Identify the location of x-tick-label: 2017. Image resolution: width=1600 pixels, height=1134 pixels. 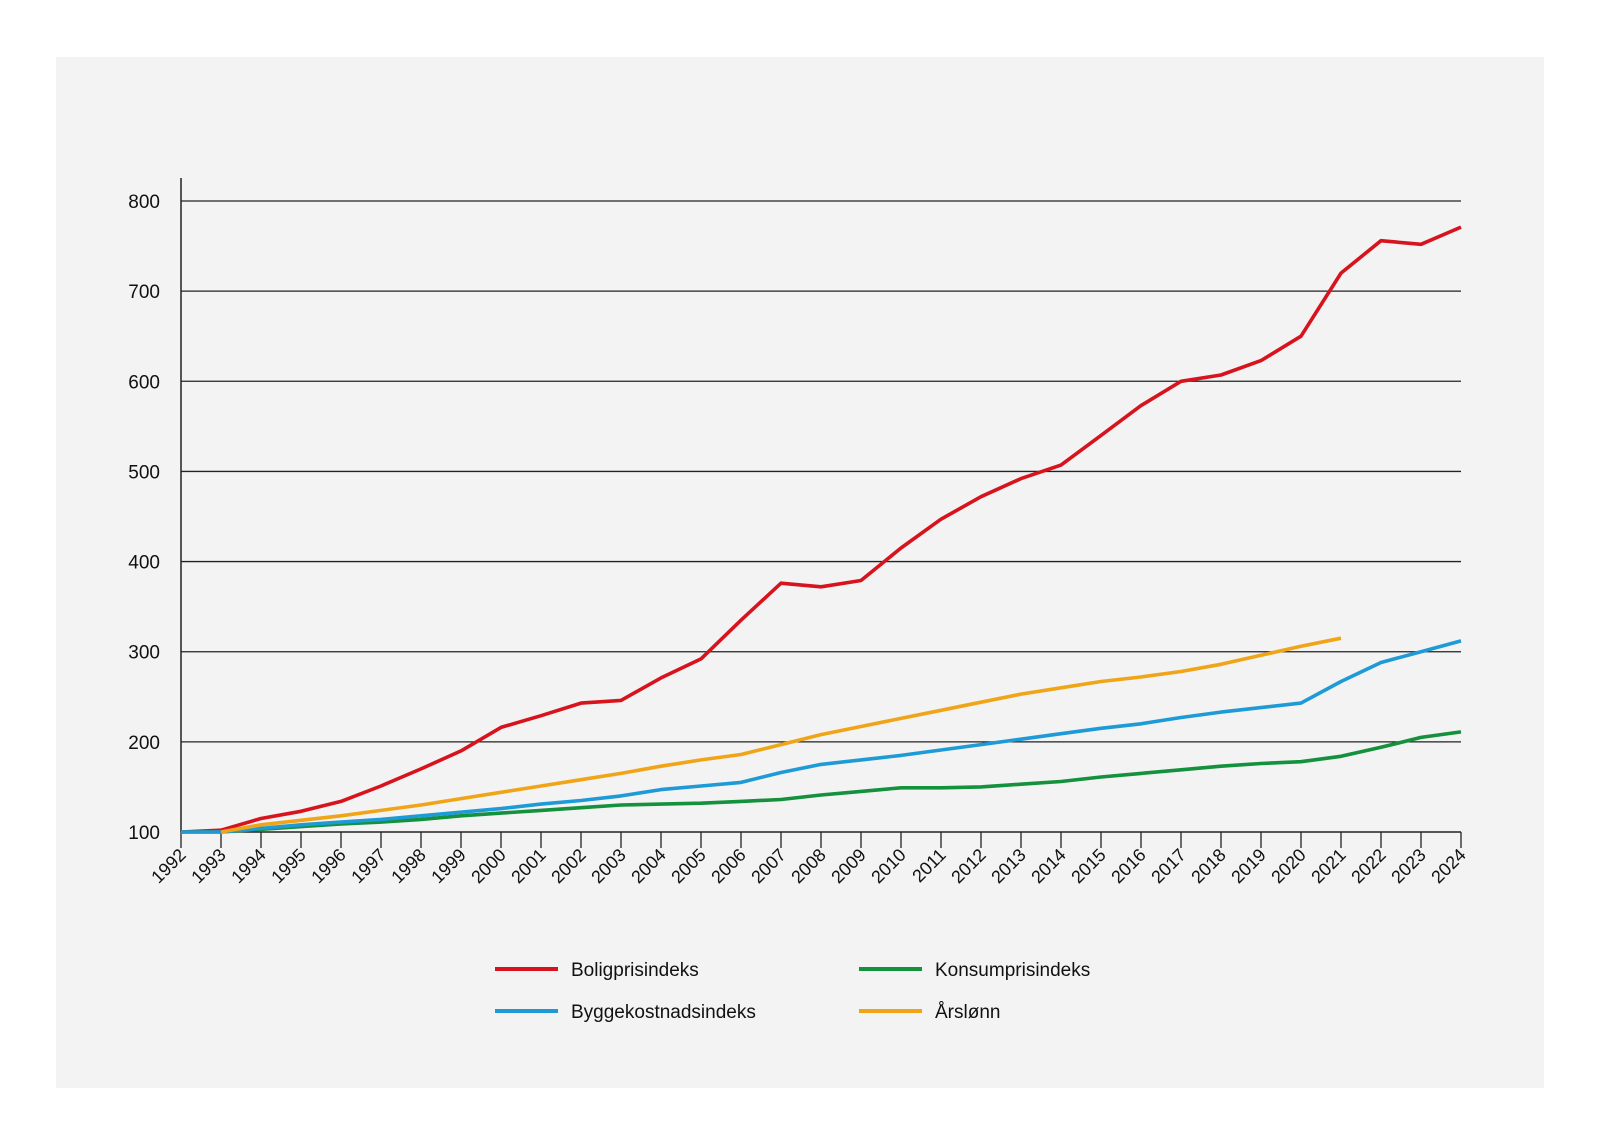
(1168, 866).